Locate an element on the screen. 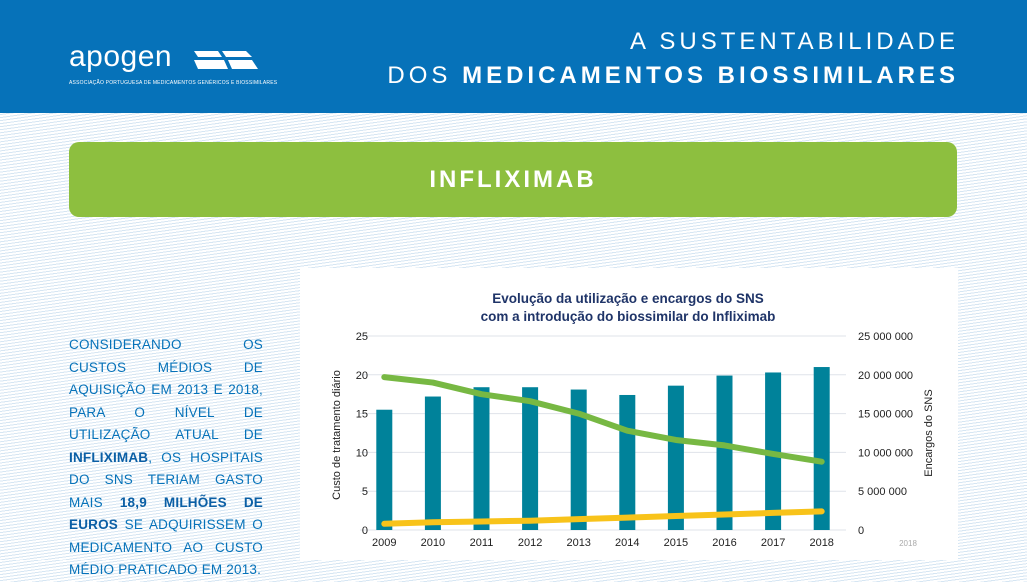 The image size is (1027, 582). x-tick-label: 2014 is located at coordinates (627, 543).